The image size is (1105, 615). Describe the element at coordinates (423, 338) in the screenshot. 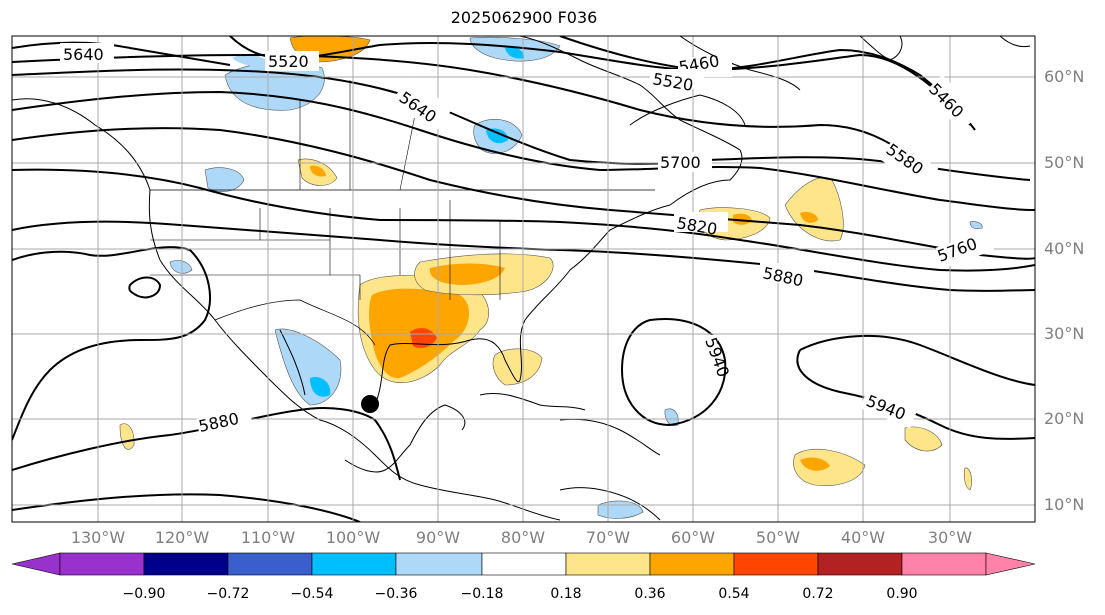

I see `shade-red` at that location.